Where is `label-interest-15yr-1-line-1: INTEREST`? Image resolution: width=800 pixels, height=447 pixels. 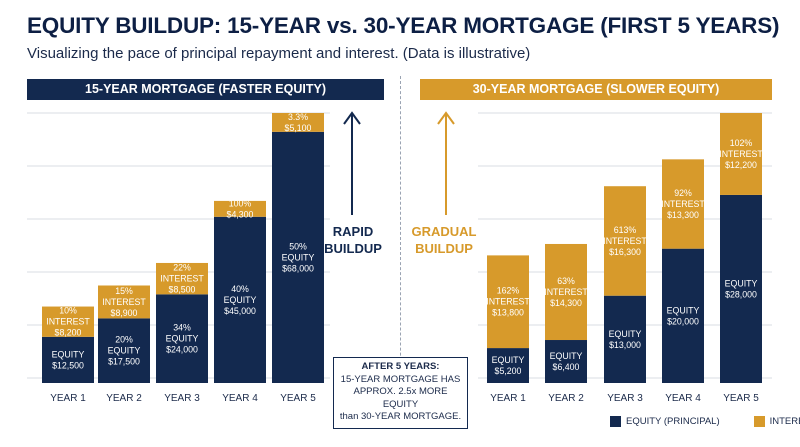
label-interest-15yr-1-line-1: INTEREST is located at coordinates (68, 322).